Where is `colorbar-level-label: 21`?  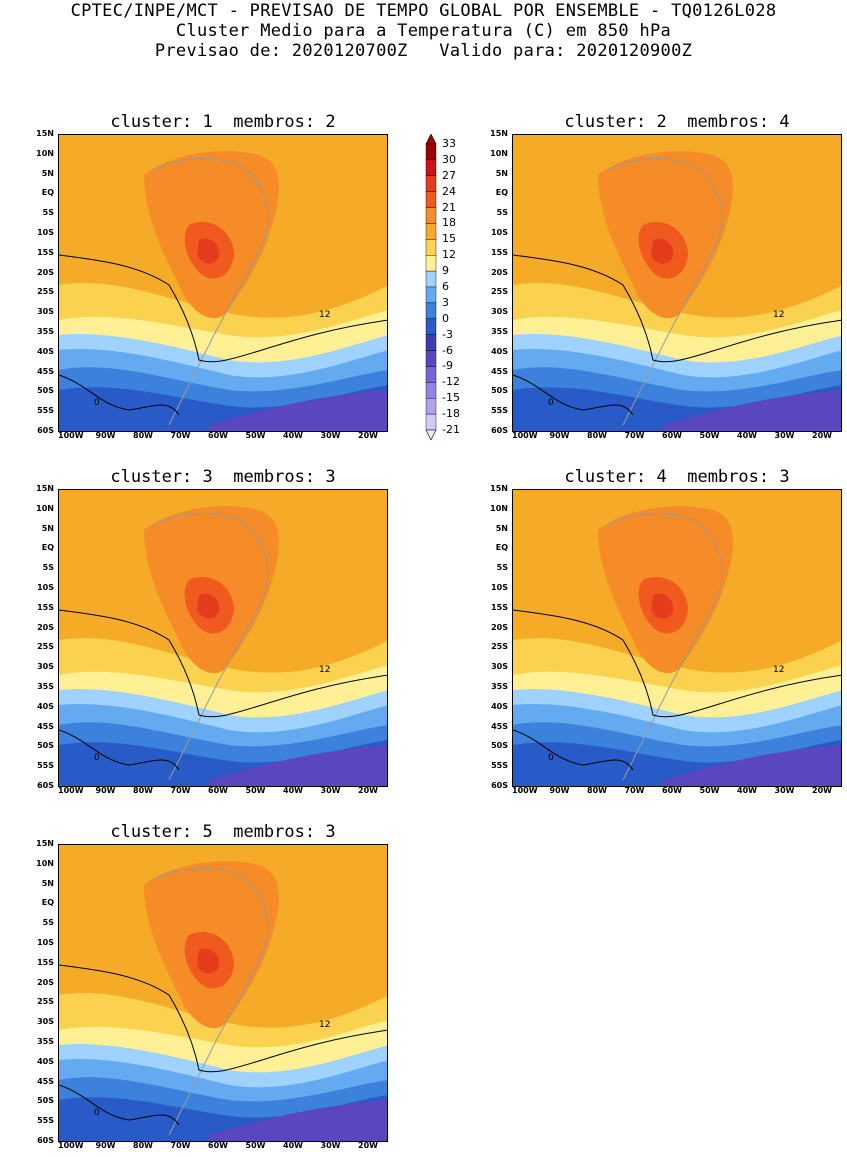 colorbar-level-label: 21 is located at coordinates (449, 207).